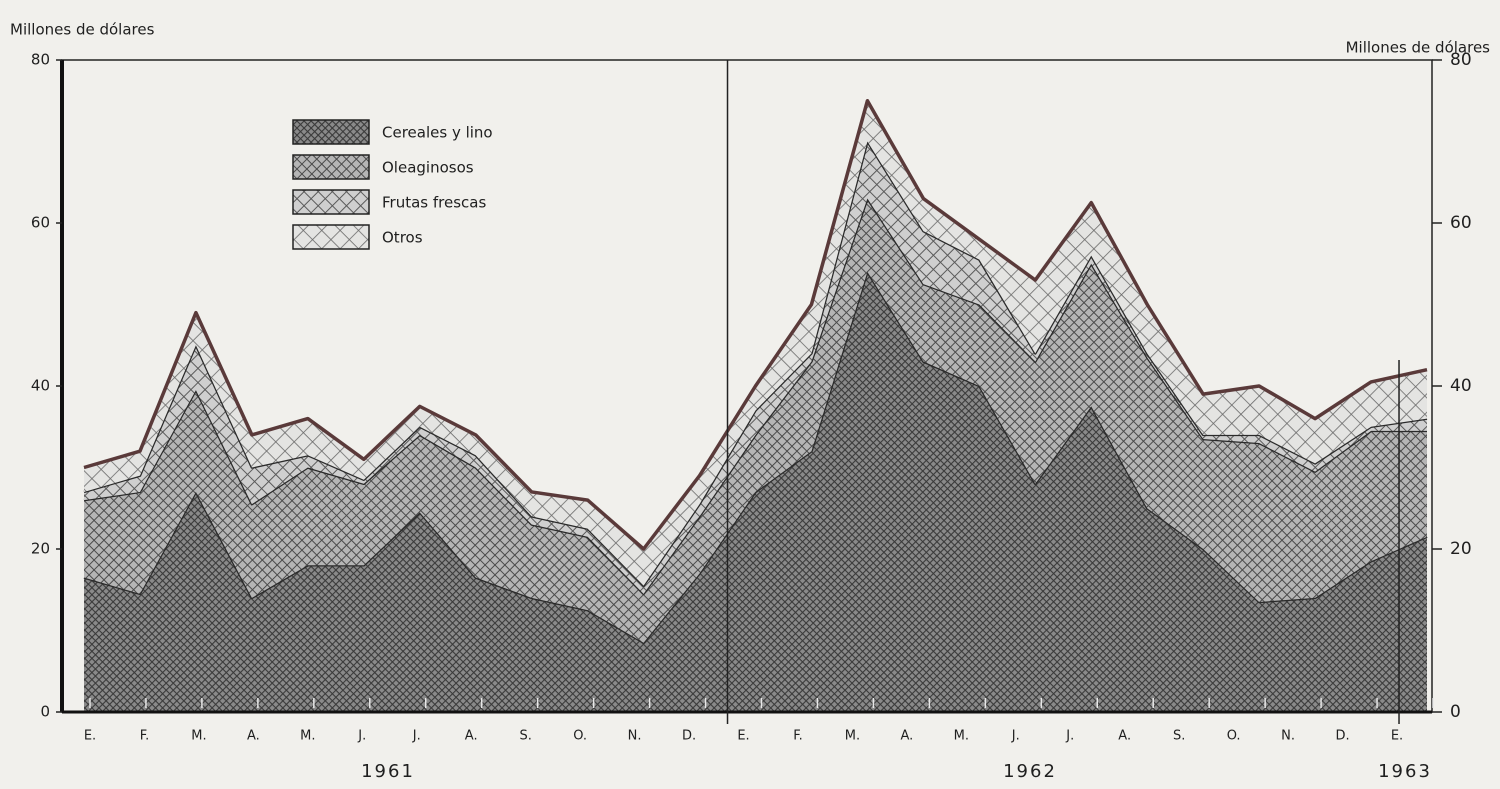  Describe the element at coordinates (1418, 48) in the screenshot. I see `y2-axis-label: Millones de dólares` at that location.